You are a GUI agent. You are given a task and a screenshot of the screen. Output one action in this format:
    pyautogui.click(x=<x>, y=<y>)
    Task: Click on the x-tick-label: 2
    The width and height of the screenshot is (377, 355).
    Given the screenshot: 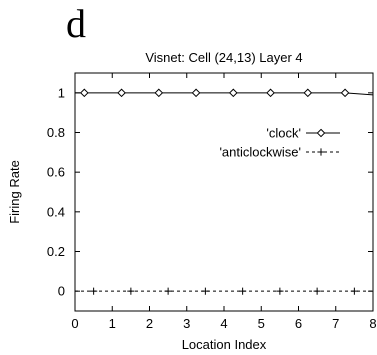 What is the action you would take?
    pyautogui.click(x=149, y=323)
    